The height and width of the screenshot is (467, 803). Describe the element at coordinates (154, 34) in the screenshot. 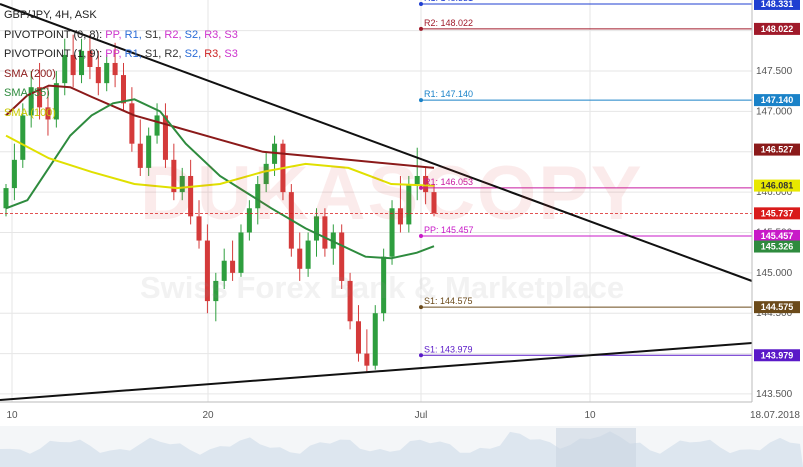

I see `legend-item-s1: S1,` at that location.